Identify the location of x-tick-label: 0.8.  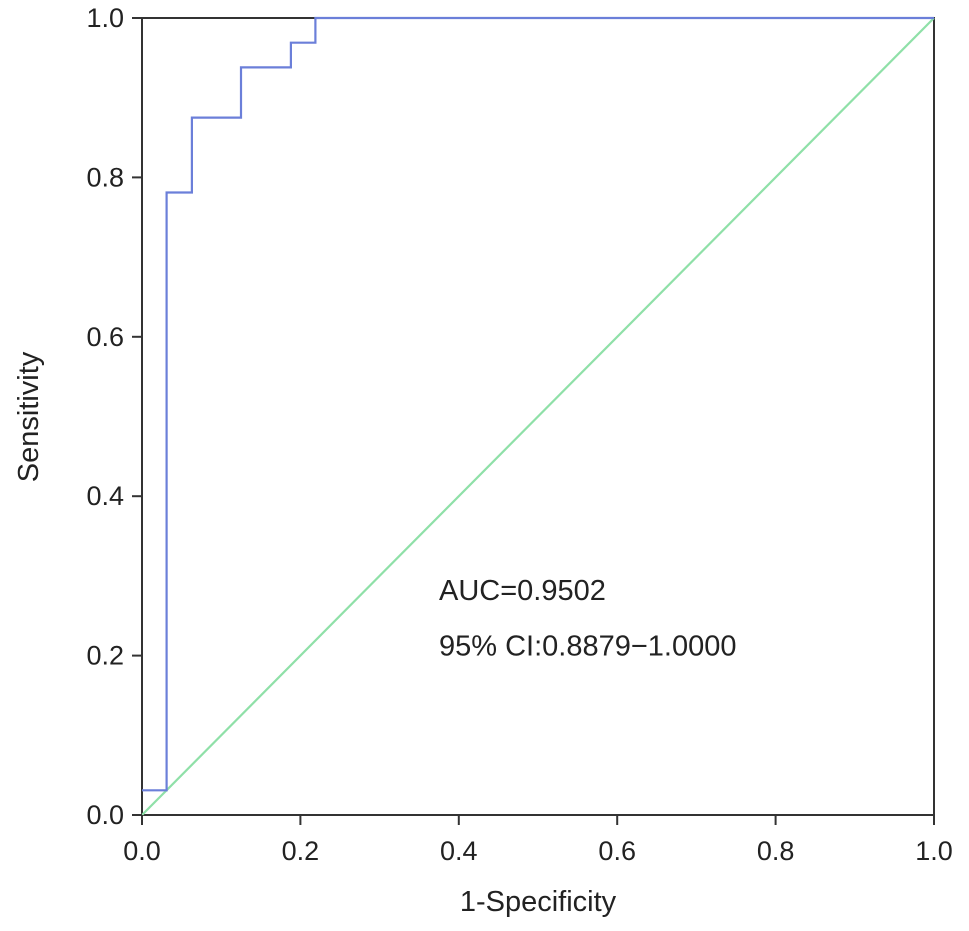
(776, 851).